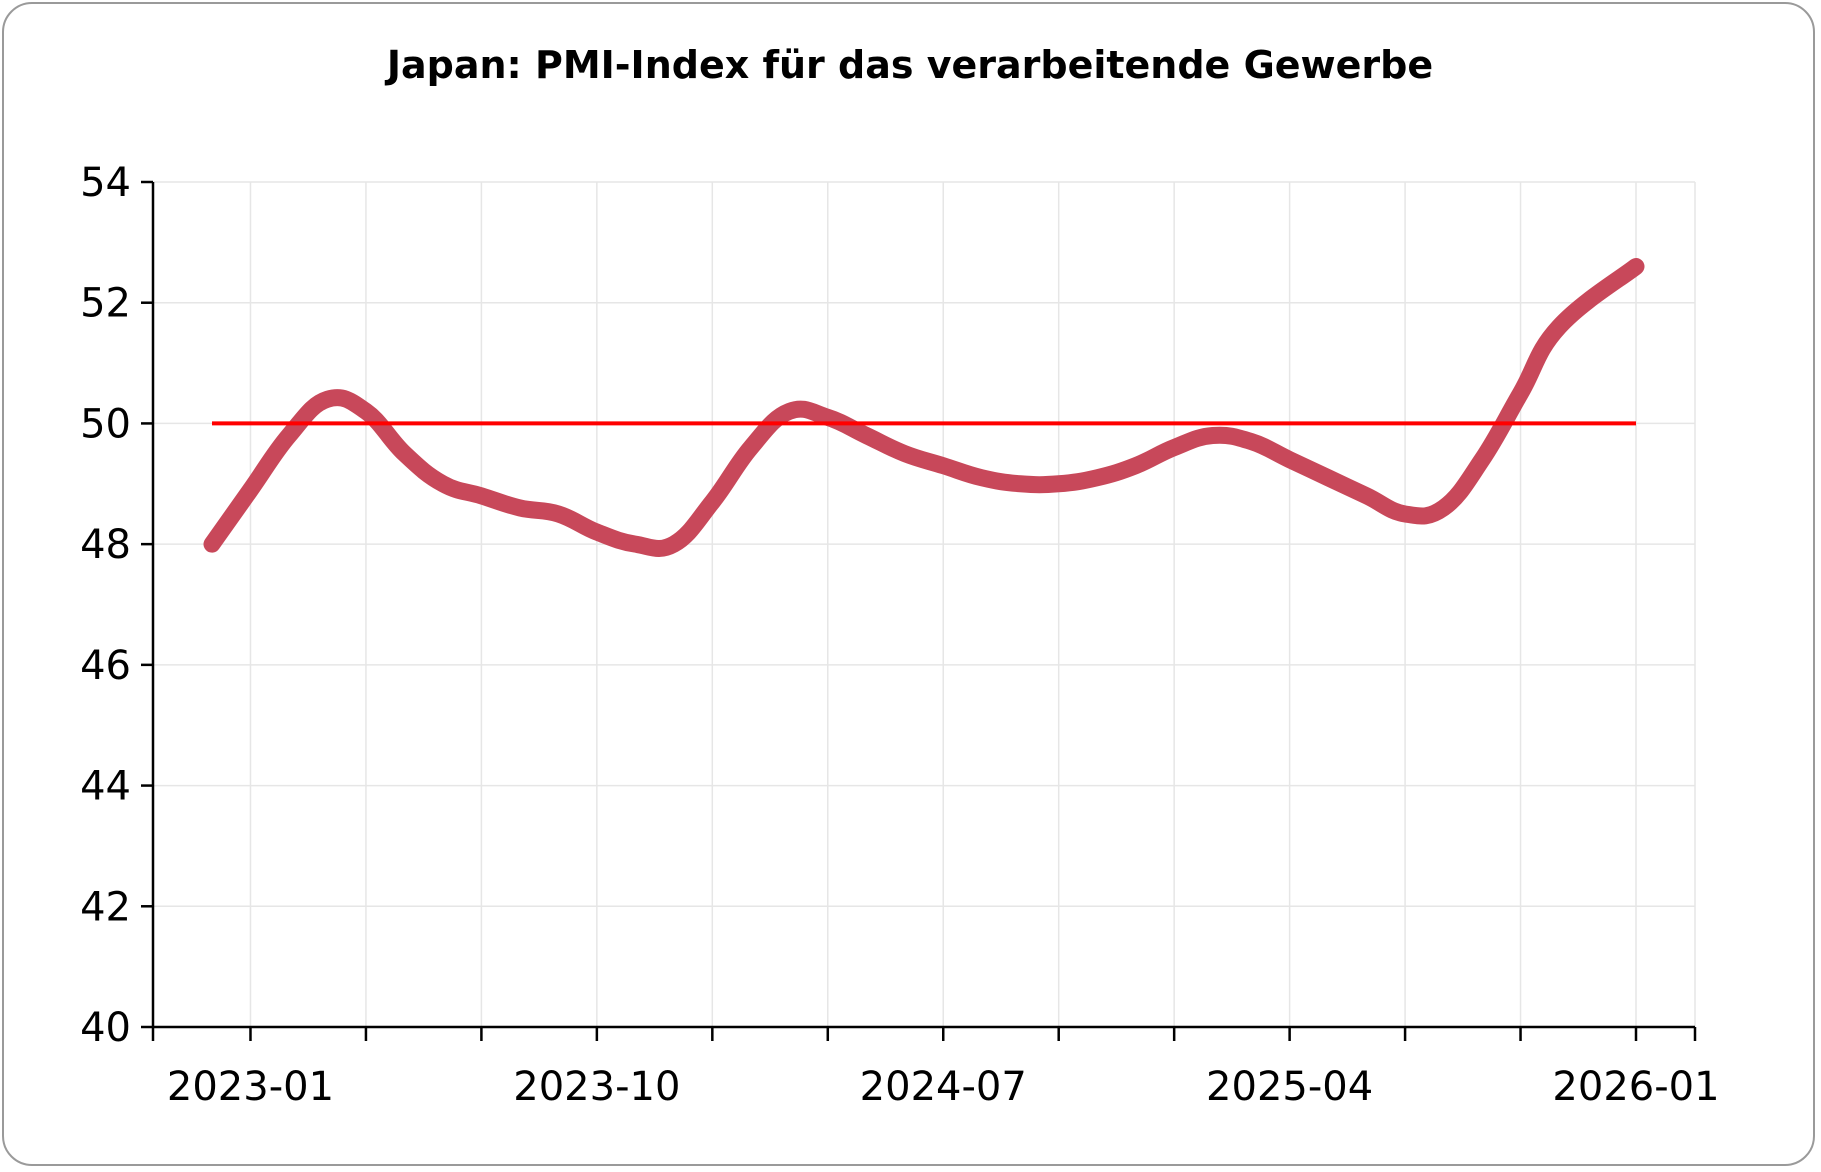 The height and width of the screenshot is (1172, 1821). Describe the element at coordinates (105, 787) in the screenshot. I see `y-tick-label-44: 44` at that location.